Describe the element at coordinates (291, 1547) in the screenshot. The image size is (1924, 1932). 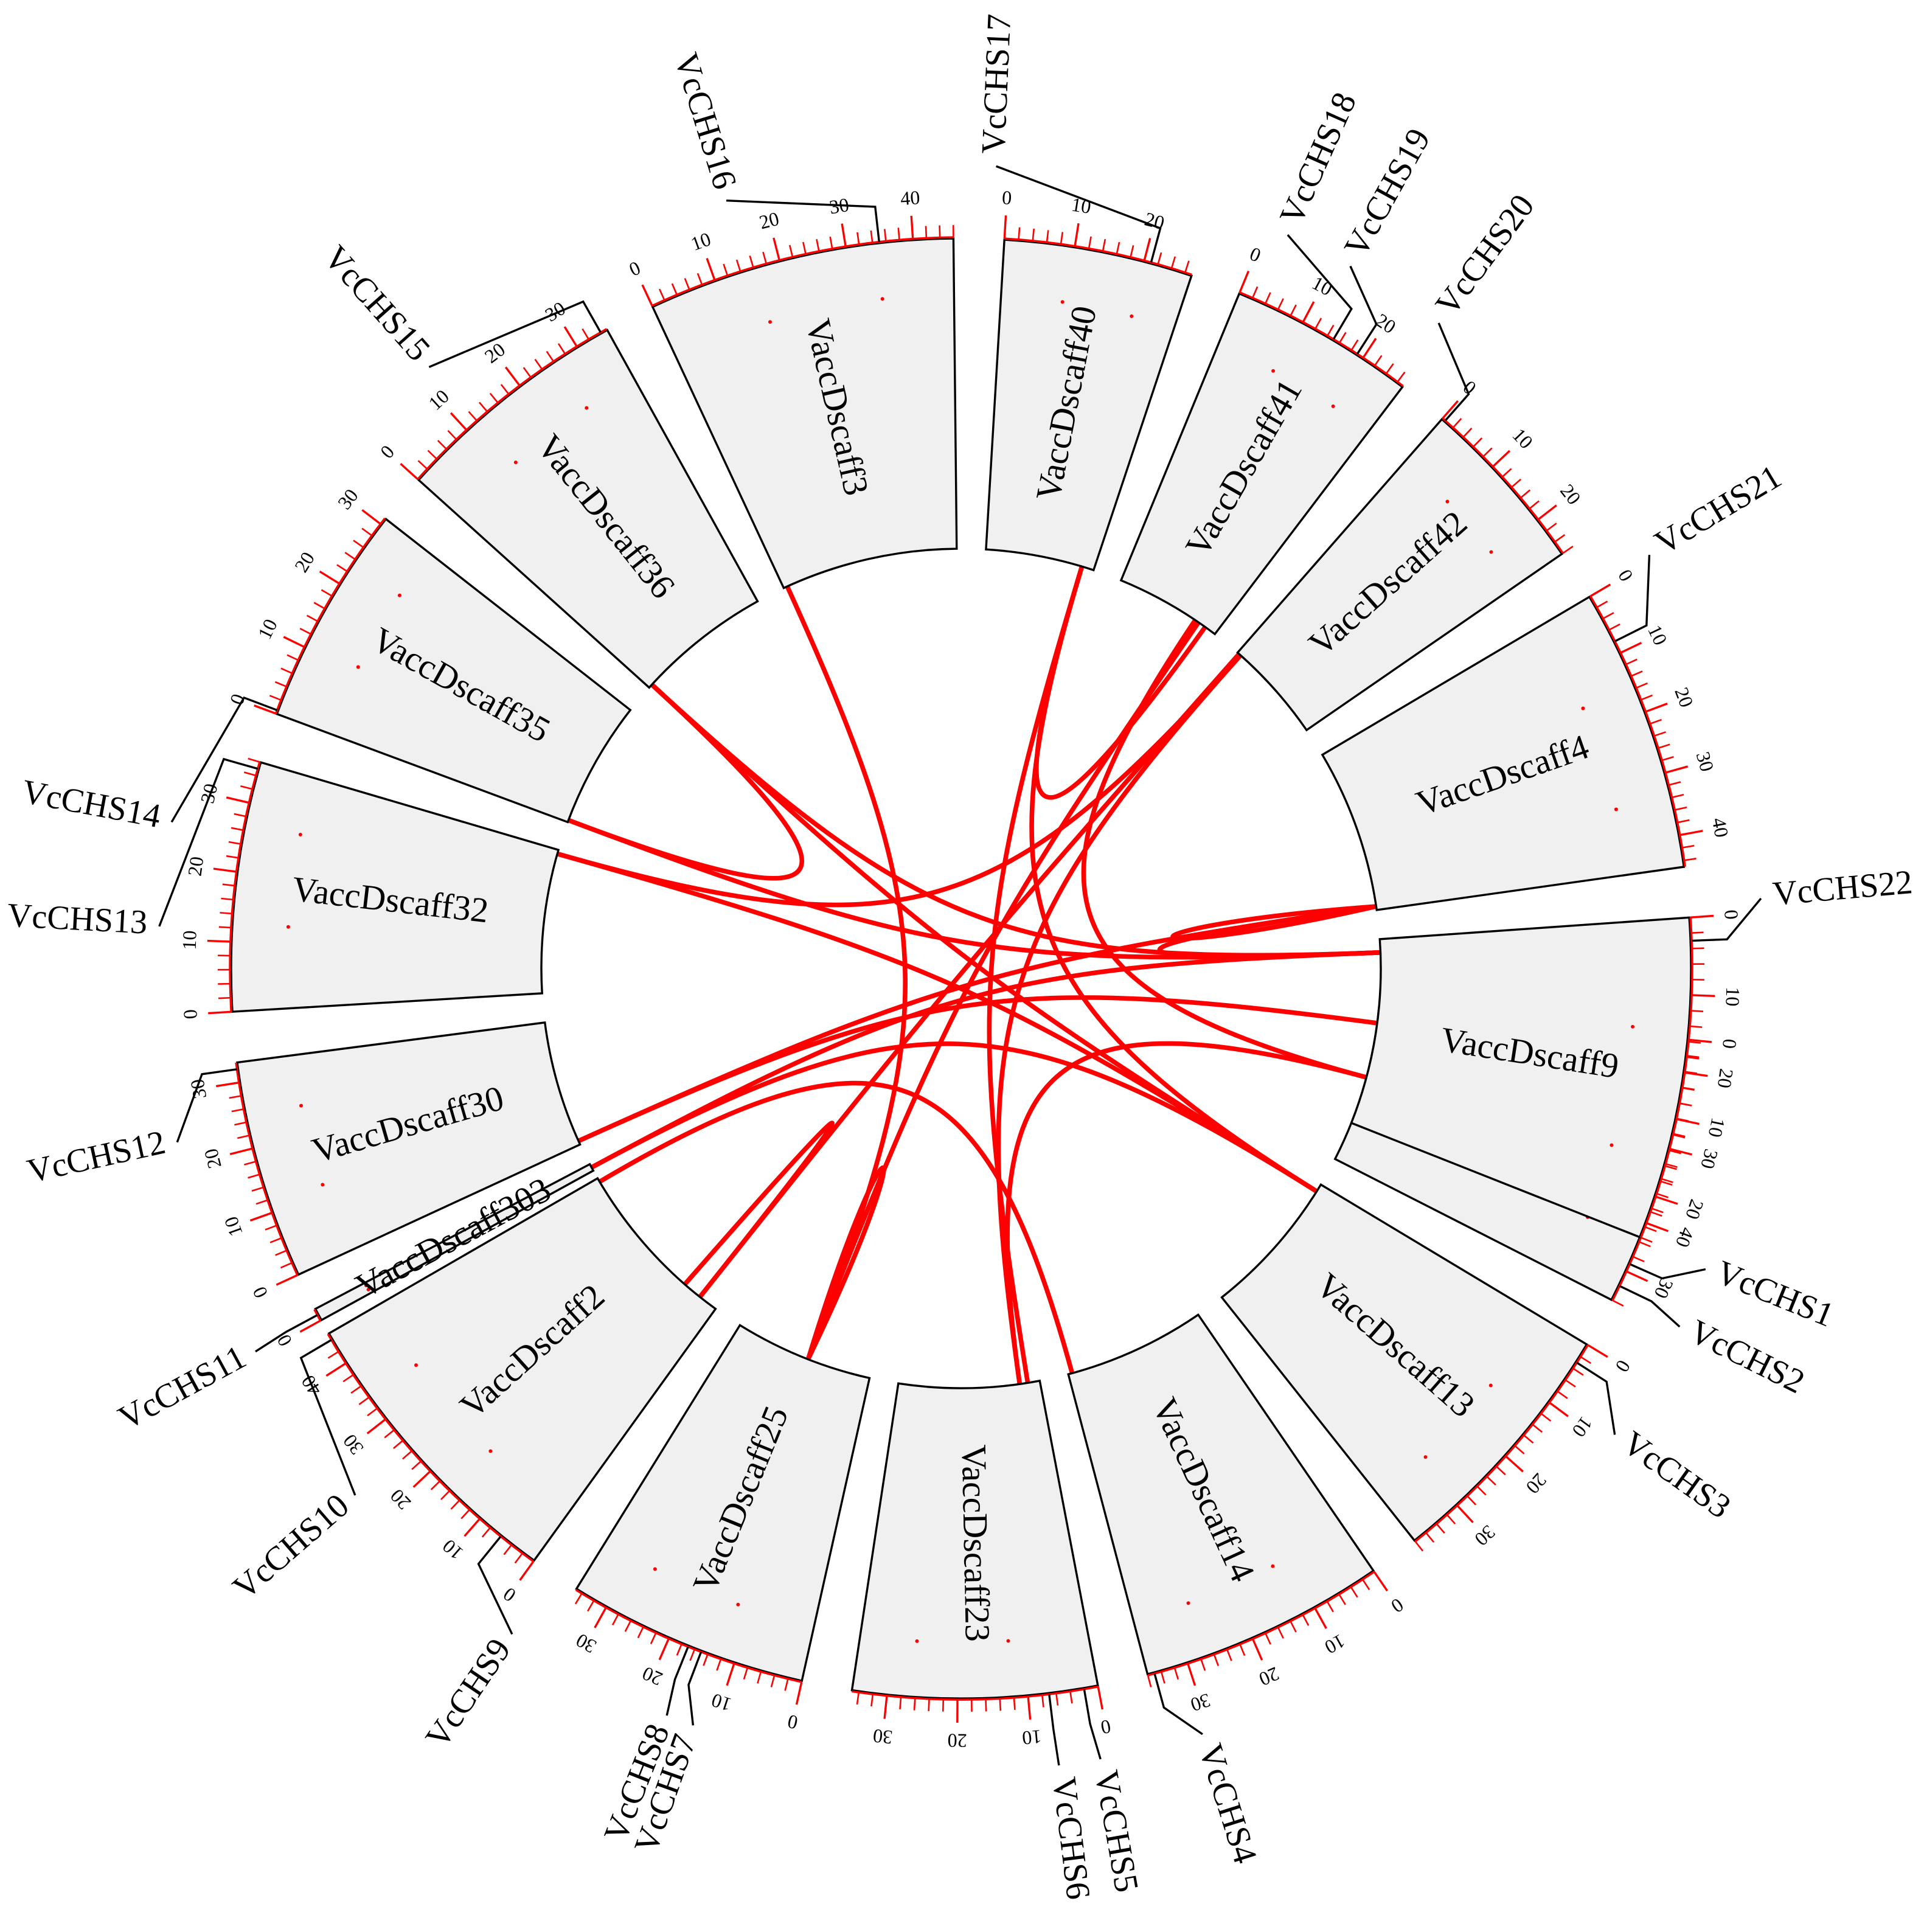
I see `gene-label: VcCHS10` at that location.